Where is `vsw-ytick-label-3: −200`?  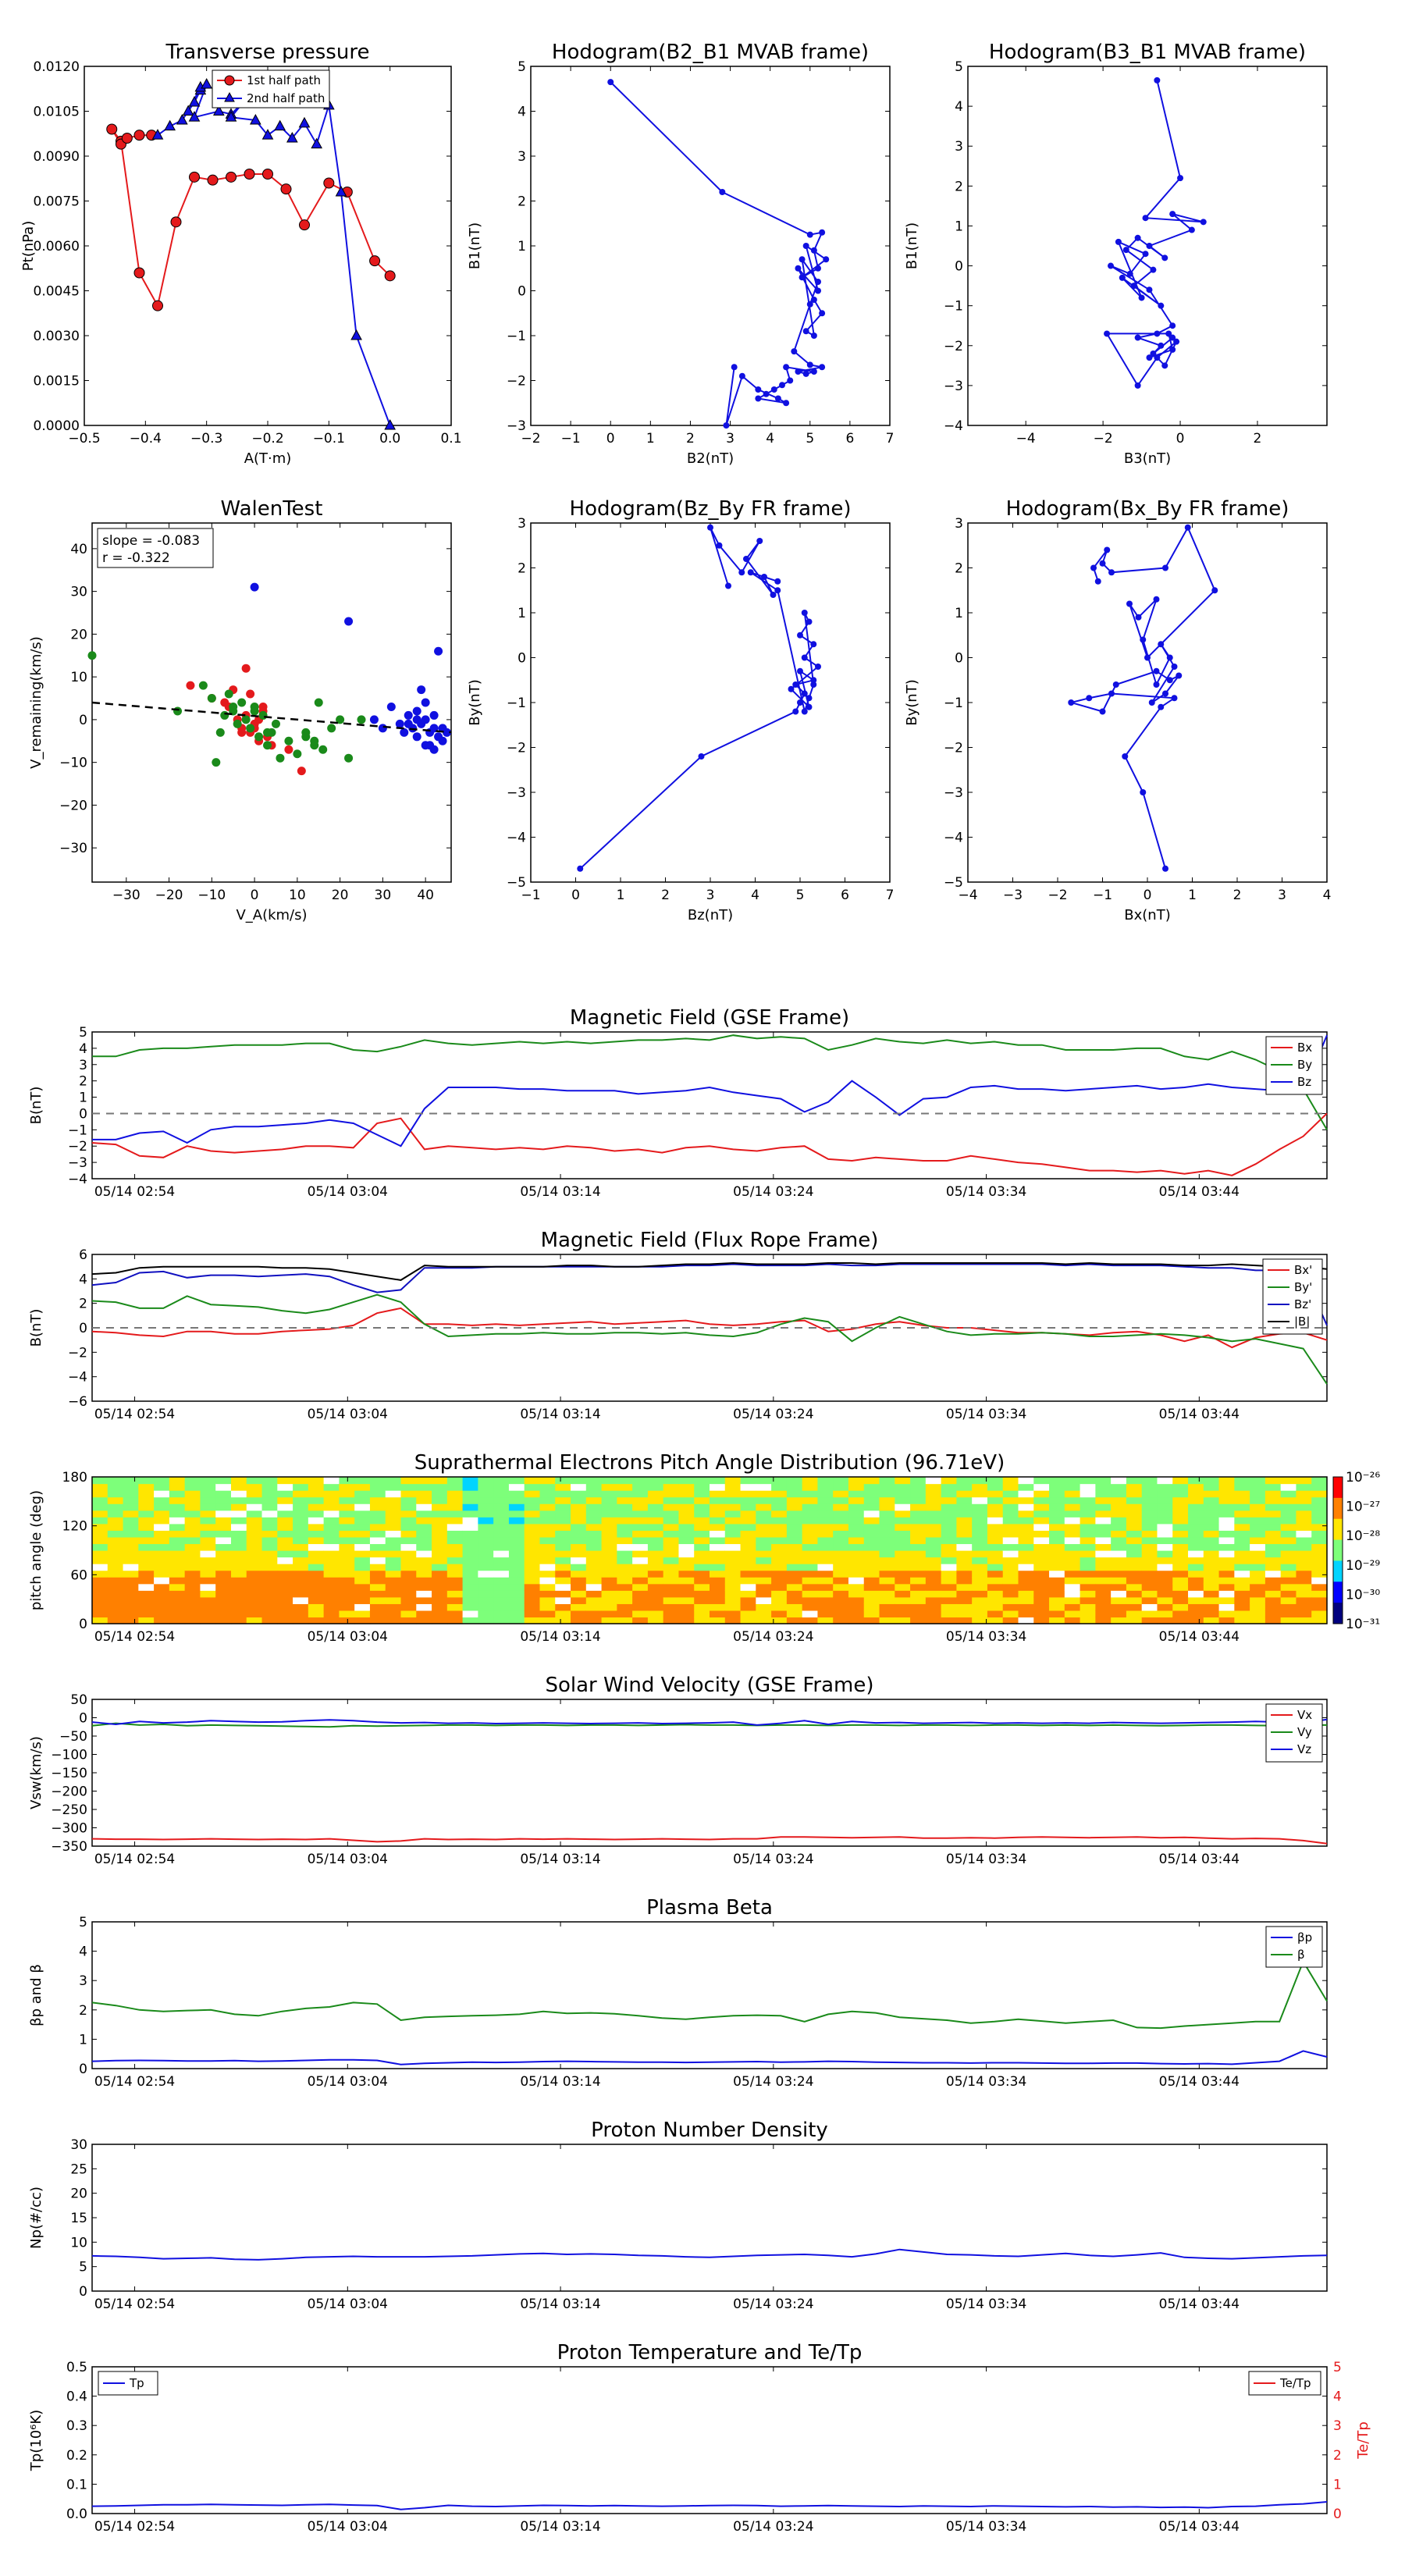 vsw-ytick-label-3: −200 is located at coordinates (69, 1792).